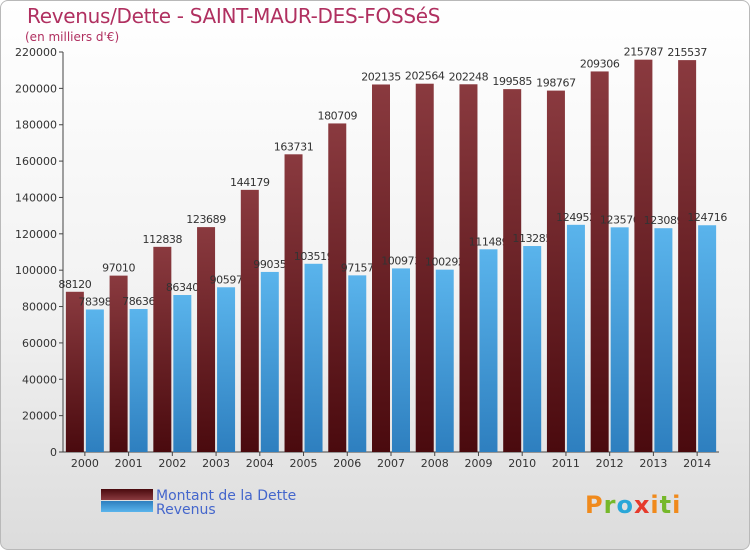 The image size is (750, 550). I want to click on data-label-debt: 88120, so click(74, 284).